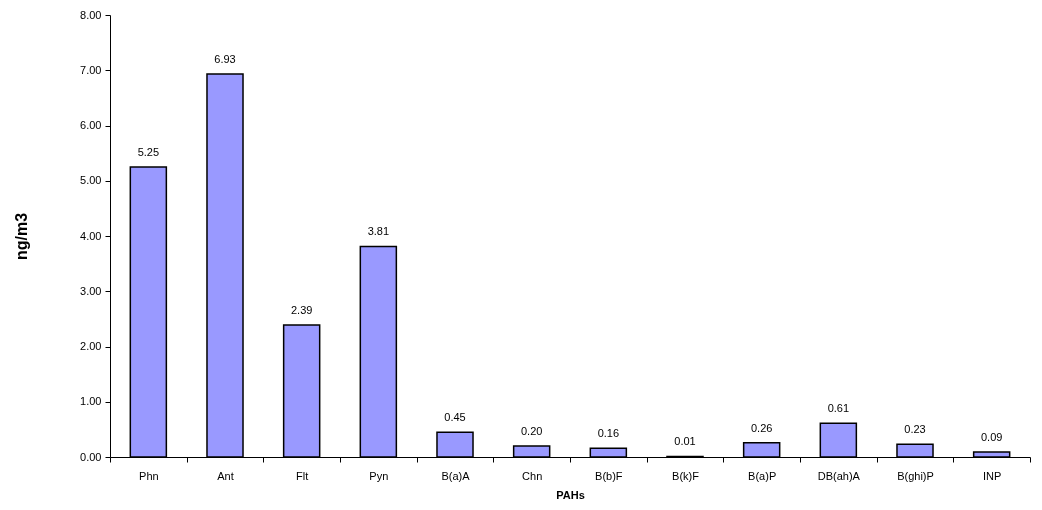 The width and height of the screenshot is (1042, 510). I want to click on x-tick-label: Pyn, so click(379, 475).